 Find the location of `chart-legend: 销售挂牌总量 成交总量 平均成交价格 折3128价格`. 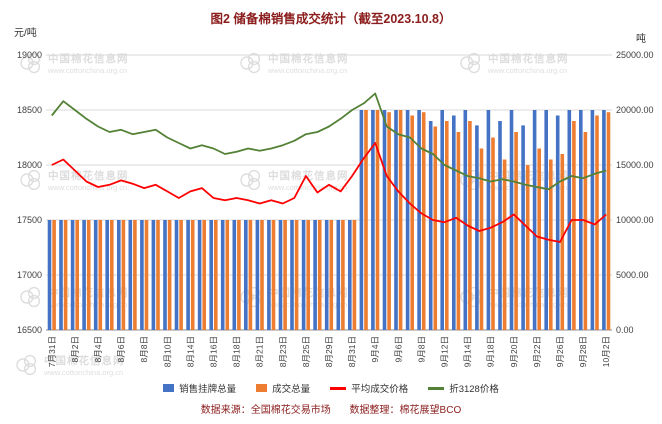

chart-legend: 销售挂牌总量 成交总量 平均成交价格 折3128价格 is located at coordinates (331, 388).